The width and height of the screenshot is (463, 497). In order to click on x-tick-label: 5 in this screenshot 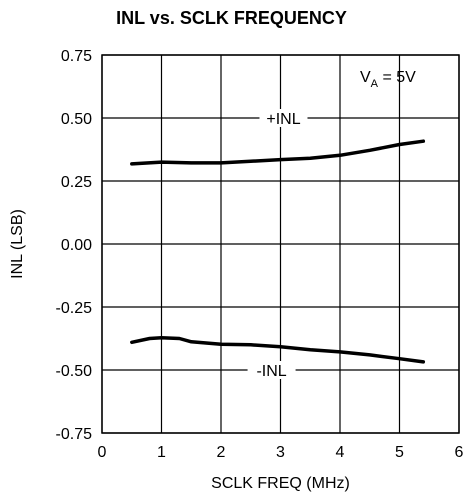, I will do `click(399, 452)`.